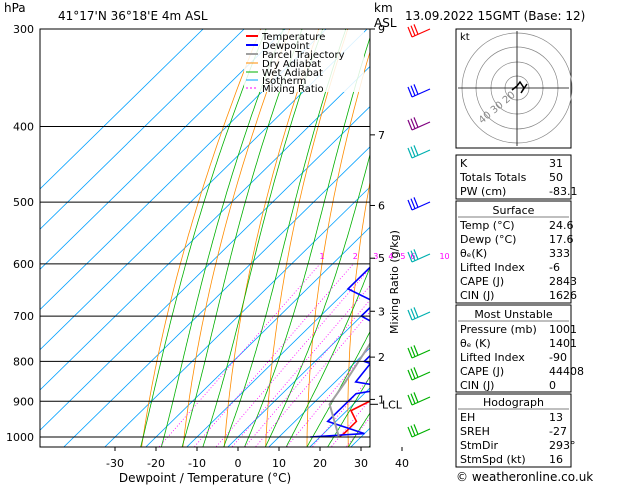  Describe the element at coordinates (482, 281) in the screenshot. I see `surface-row-label: CAPE (J)` at that location.